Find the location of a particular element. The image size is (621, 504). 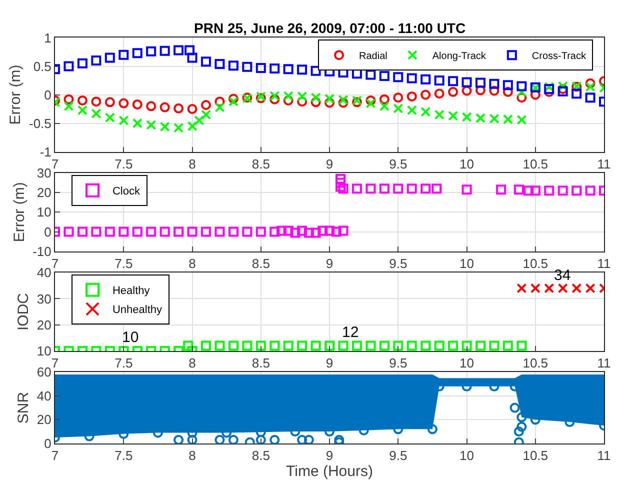

chart-title: PRN 25, June 26, 2009, 07:00 - 11:00 UTC is located at coordinates (330, 28).